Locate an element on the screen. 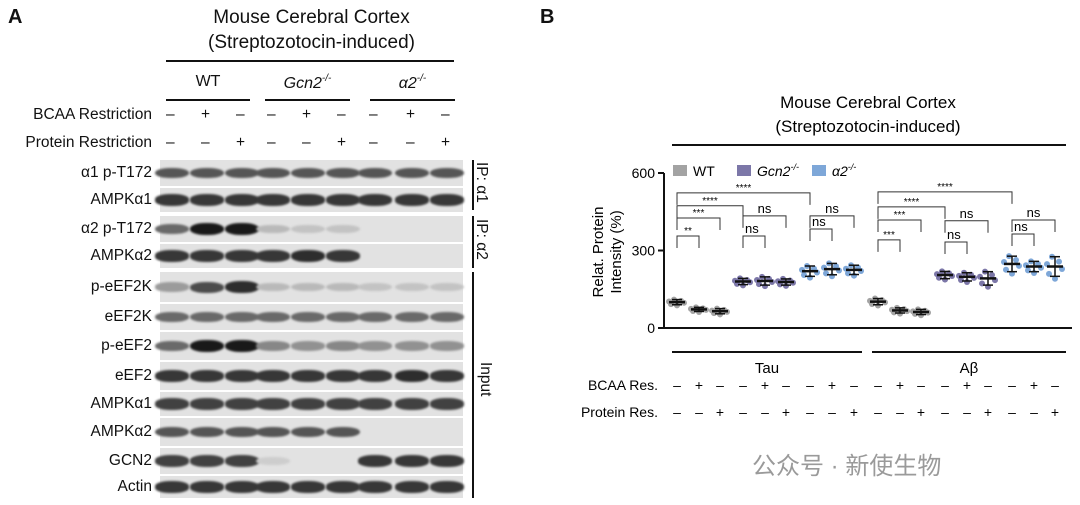  significance-label: *** is located at coordinates (699, 213).